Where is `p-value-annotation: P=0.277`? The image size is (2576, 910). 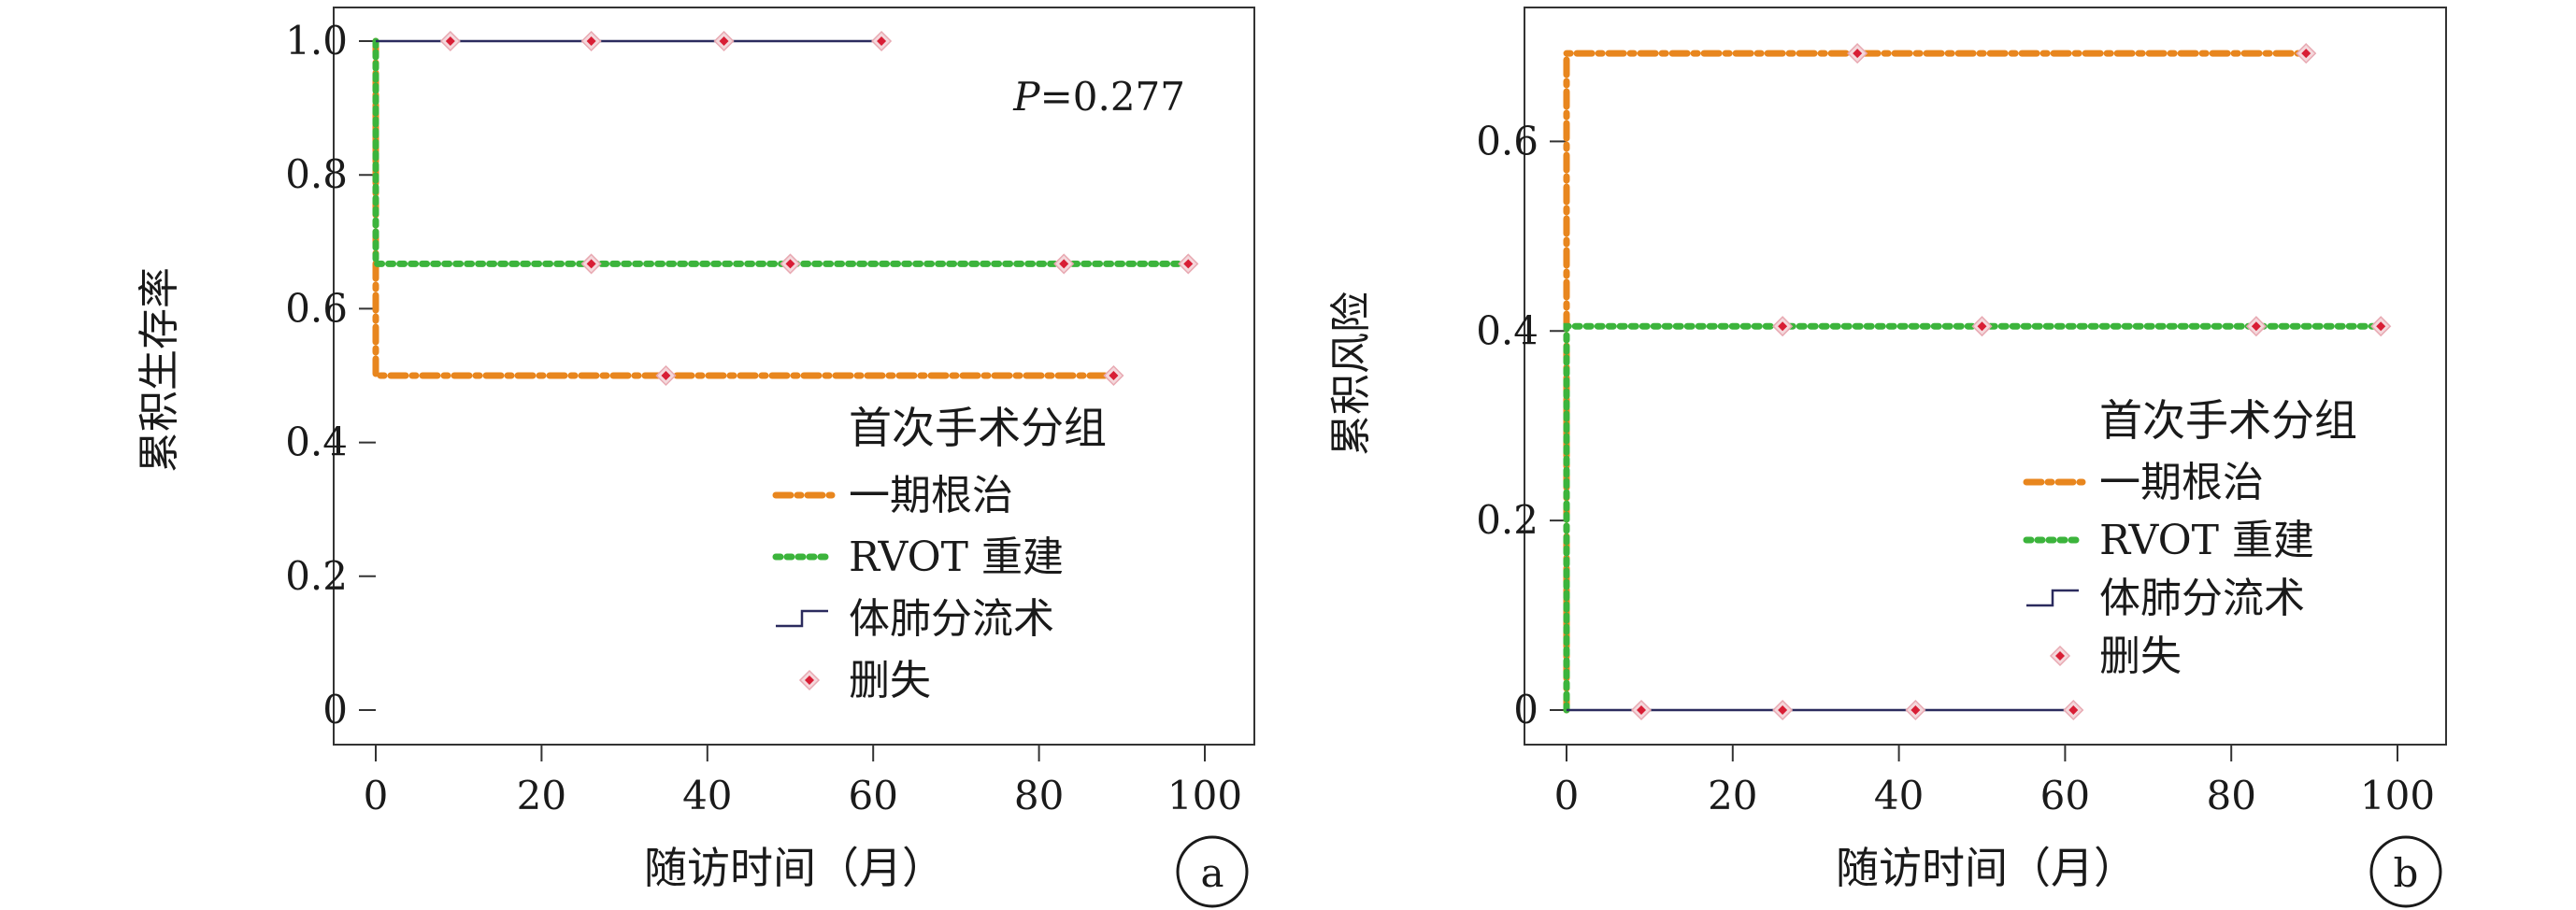 p-value-annotation: P=0.277 is located at coordinates (1098, 97).